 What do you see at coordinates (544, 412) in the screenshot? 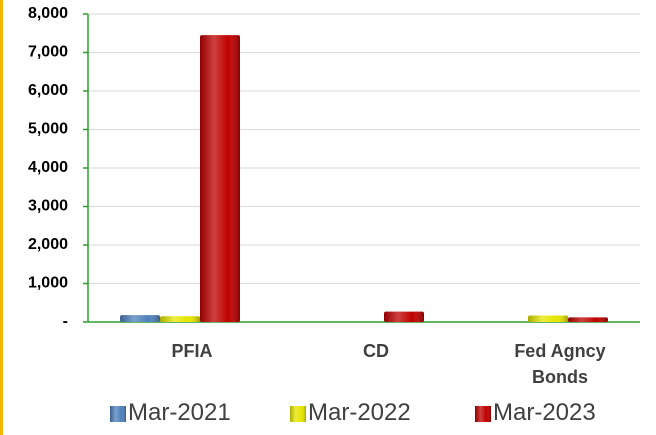
I see `legend-label: Mar-2023` at bounding box center [544, 412].